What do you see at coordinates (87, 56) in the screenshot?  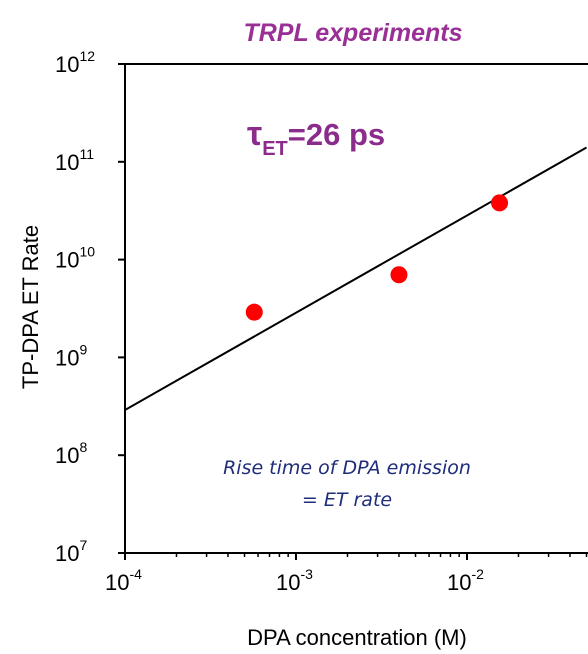 I see `y-tick-exp-5: 12` at bounding box center [87, 56].